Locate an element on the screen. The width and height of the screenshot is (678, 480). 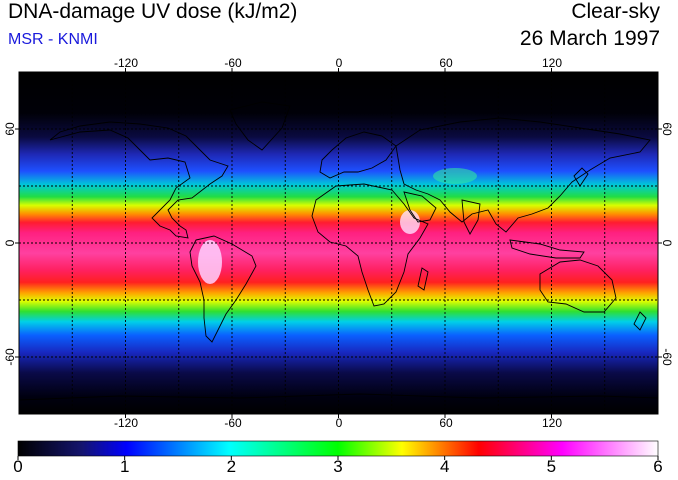
lat-label-right: -60 is located at coordinates (667, 357).